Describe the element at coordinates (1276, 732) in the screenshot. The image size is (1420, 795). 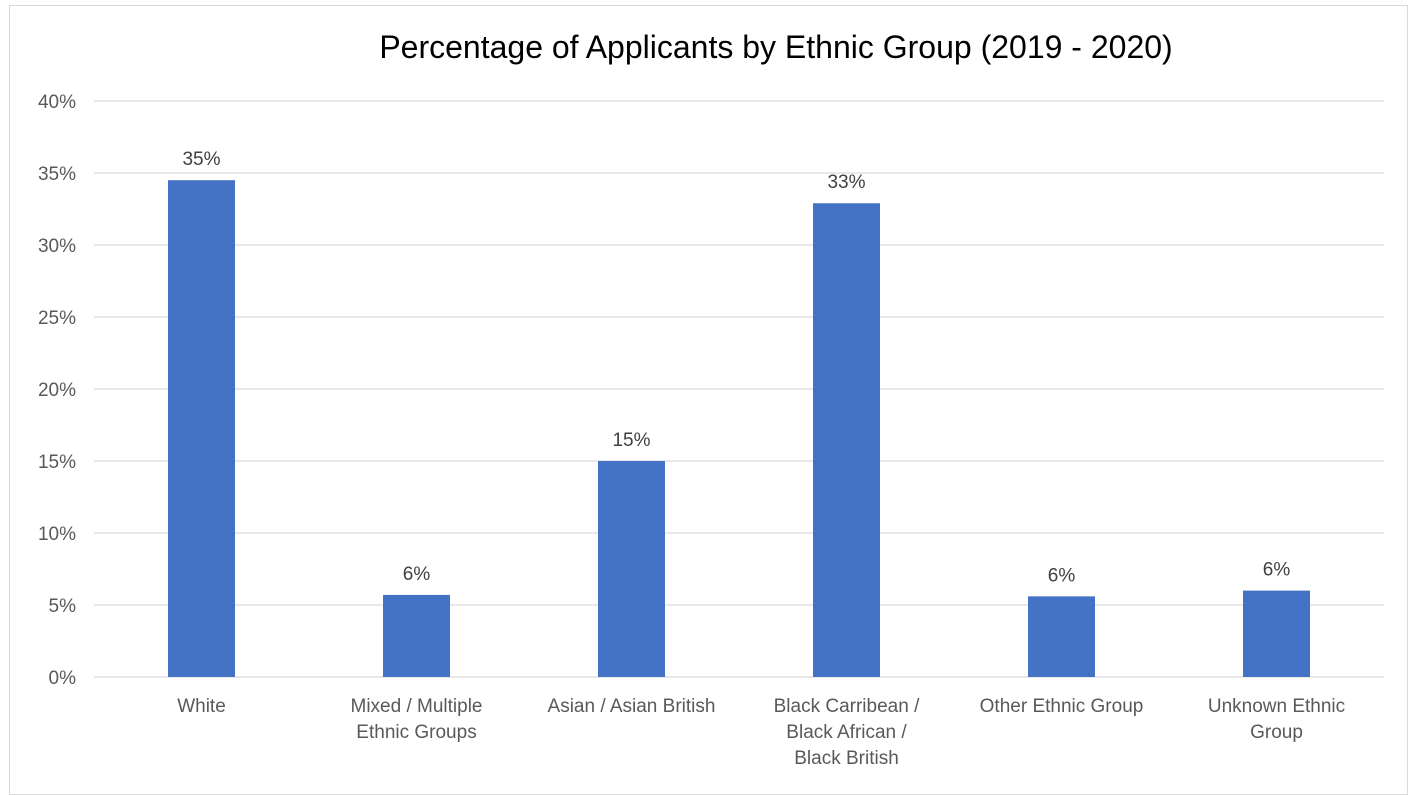
I see `category-label: Group` at that location.